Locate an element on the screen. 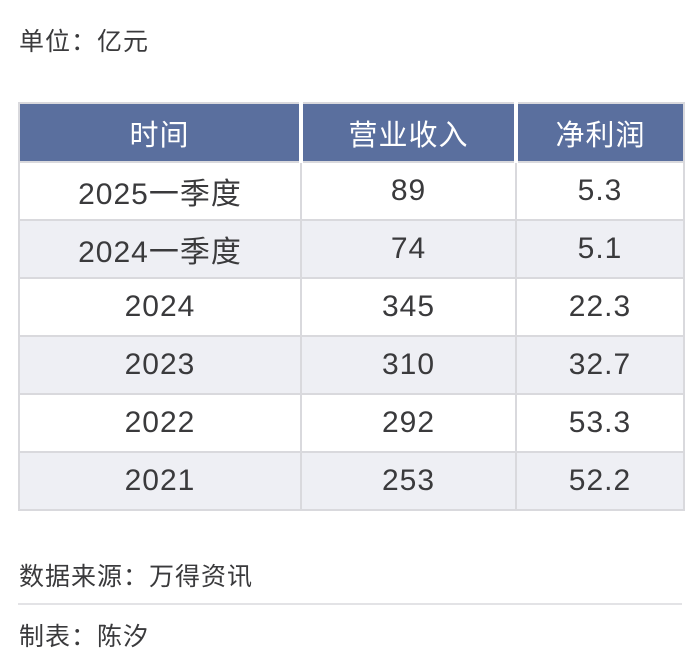 This screenshot has height=667, width=700. table-cell: 2024一季度 is located at coordinates (160, 248).